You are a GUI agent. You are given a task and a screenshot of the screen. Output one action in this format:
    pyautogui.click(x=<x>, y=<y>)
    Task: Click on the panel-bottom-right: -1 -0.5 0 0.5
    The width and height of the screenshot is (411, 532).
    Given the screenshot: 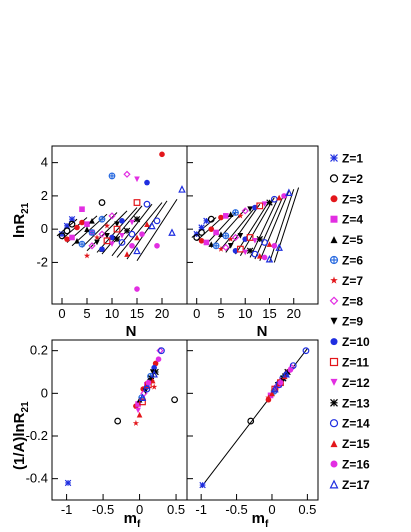 What is the action you would take?
    pyautogui.click(x=252, y=428)
    